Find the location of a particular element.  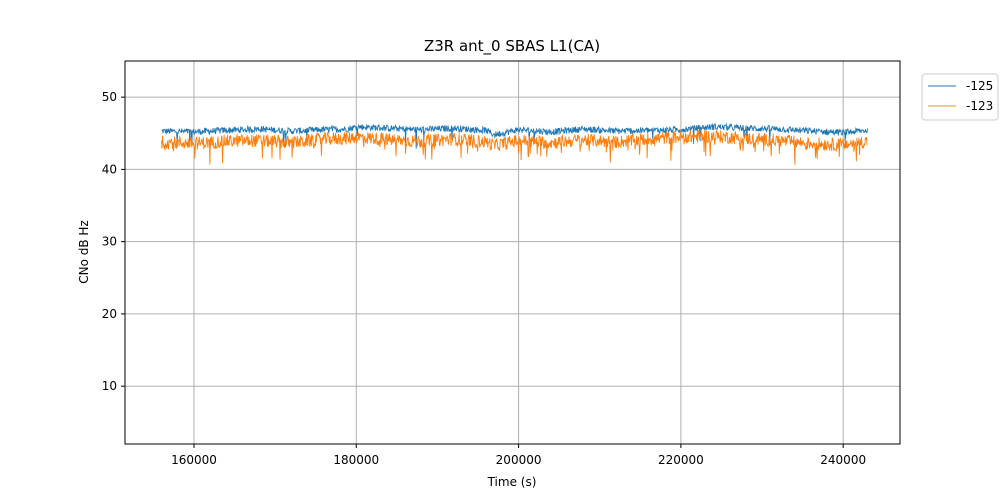

x-tick-label: 200000 is located at coordinates (519, 460).